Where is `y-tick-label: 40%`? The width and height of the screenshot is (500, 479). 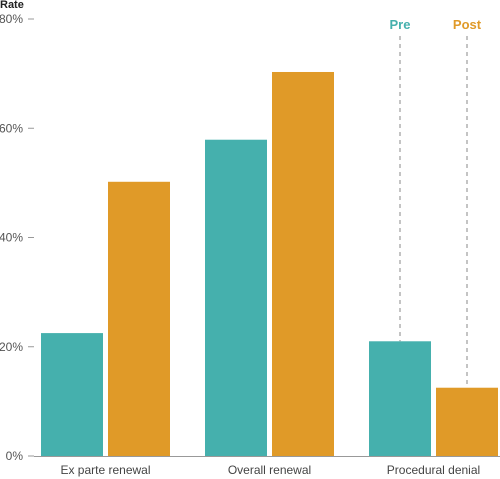 y-tick-label: 40% is located at coordinates (11, 238).